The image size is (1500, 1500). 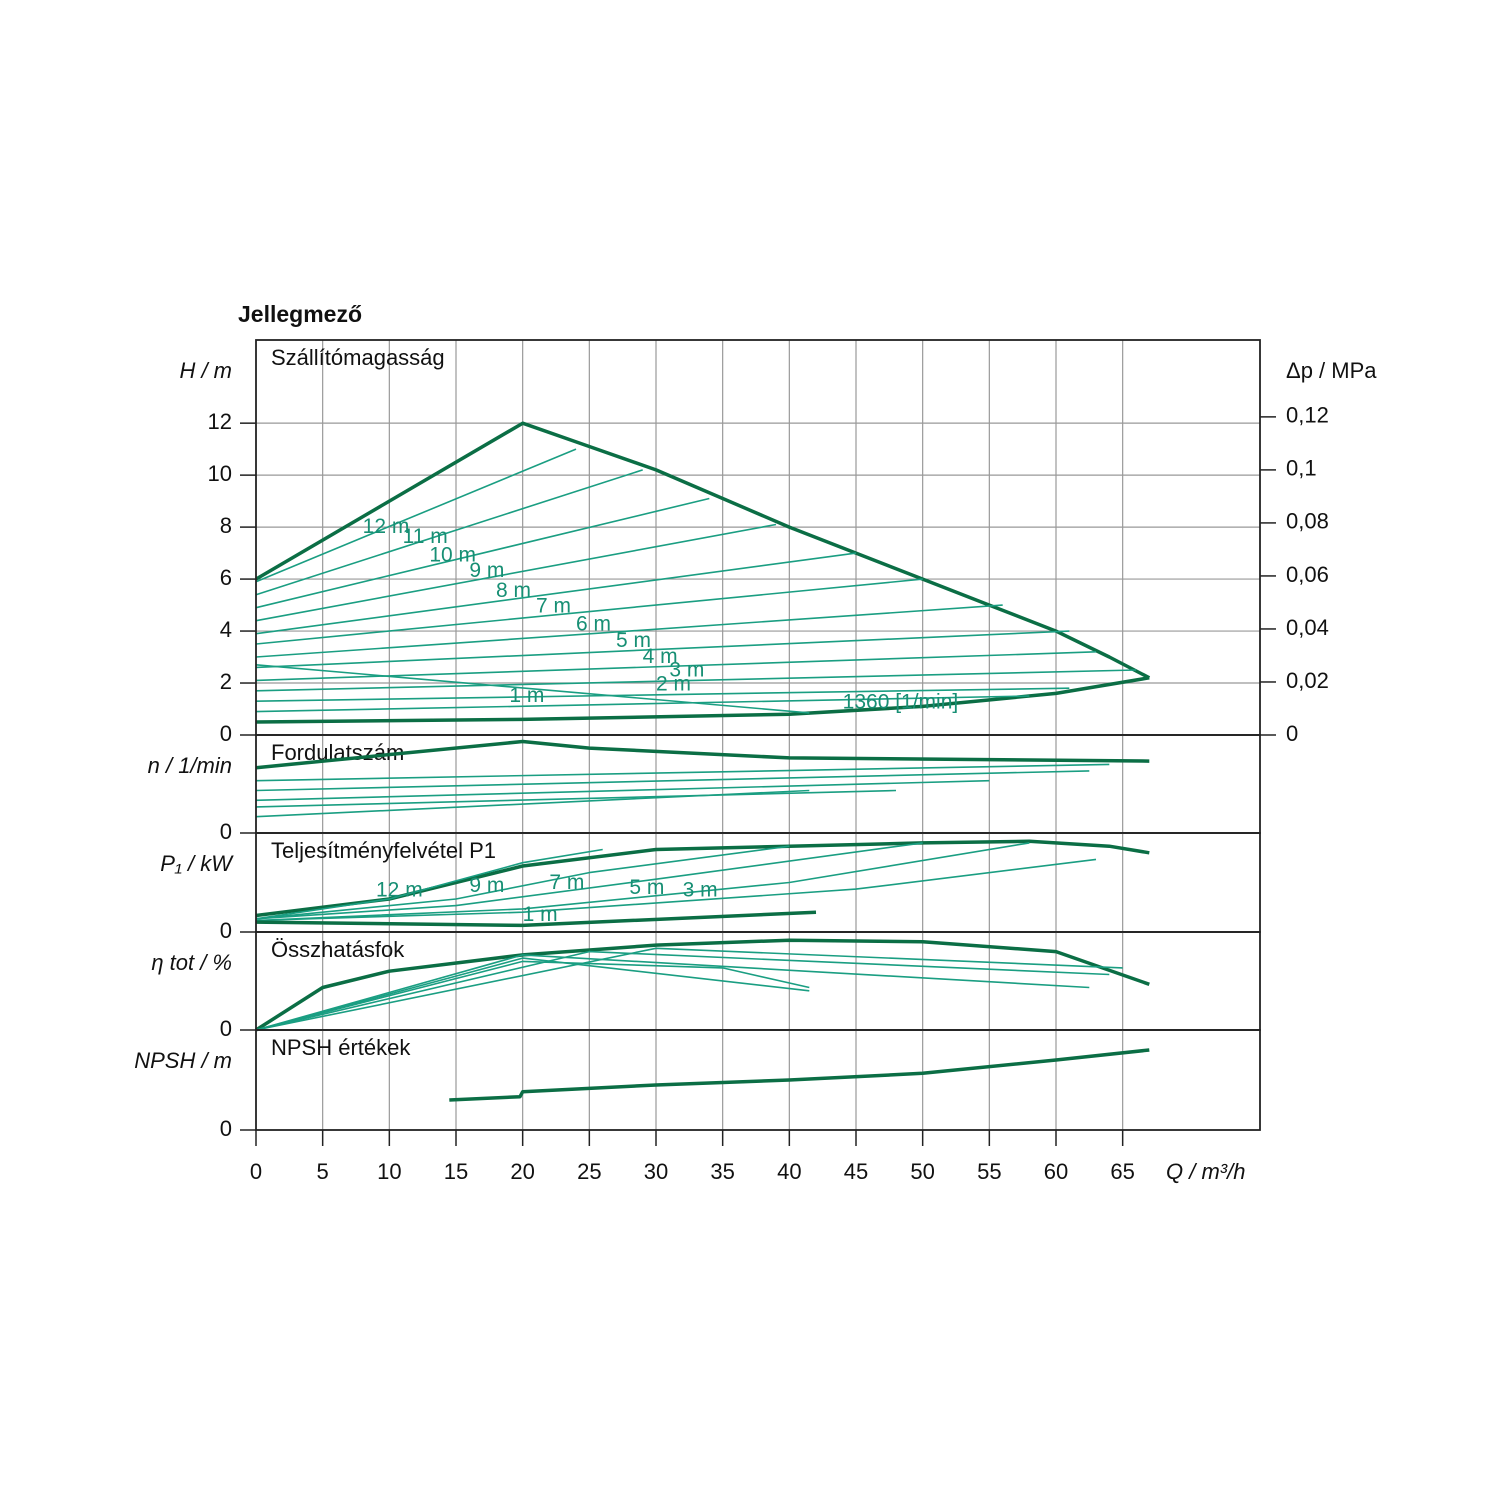 I want to click on y-axis-label: P₁ / kW, so click(x=197, y=863).